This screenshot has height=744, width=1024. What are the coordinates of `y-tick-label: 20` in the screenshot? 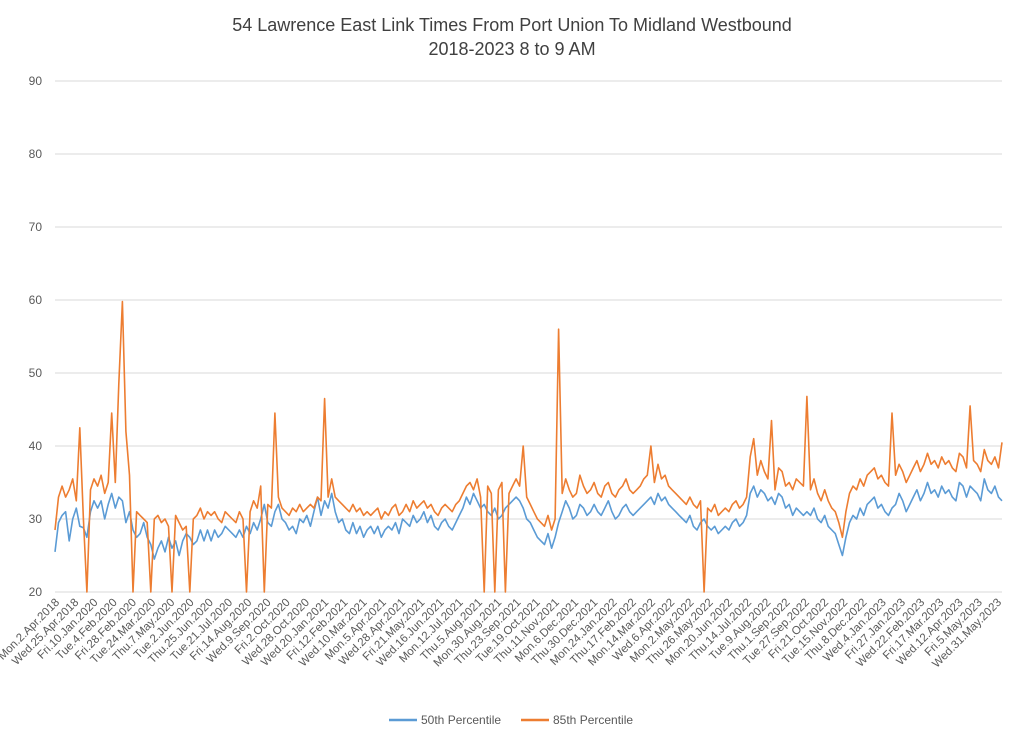 It's located at (36, 592).